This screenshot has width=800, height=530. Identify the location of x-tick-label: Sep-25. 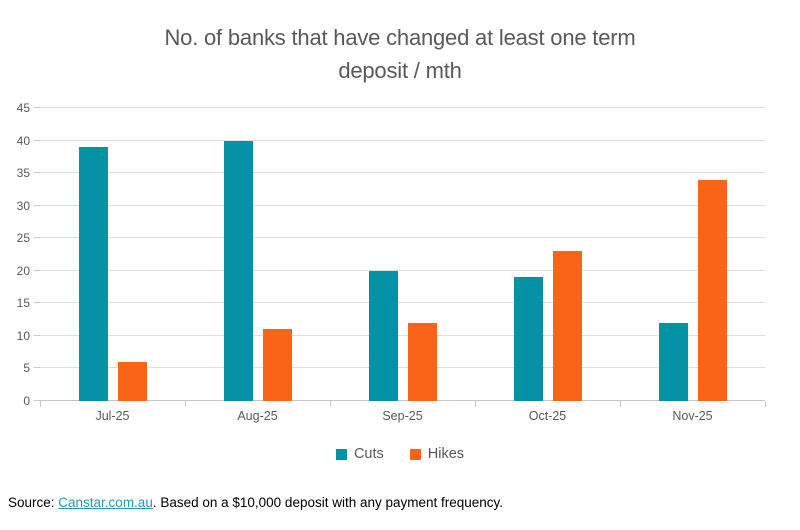
(402, 416).